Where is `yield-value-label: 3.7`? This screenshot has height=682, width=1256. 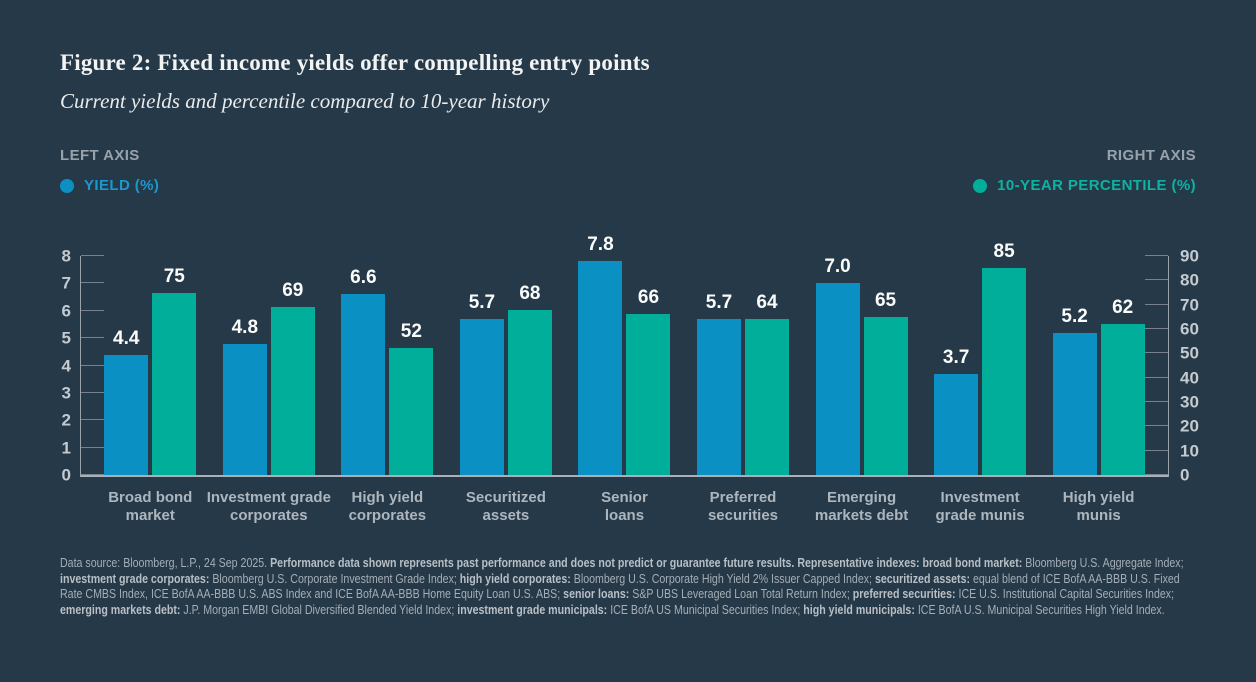
yield-value-label: 3.7 is located at coordinates (956, 357).